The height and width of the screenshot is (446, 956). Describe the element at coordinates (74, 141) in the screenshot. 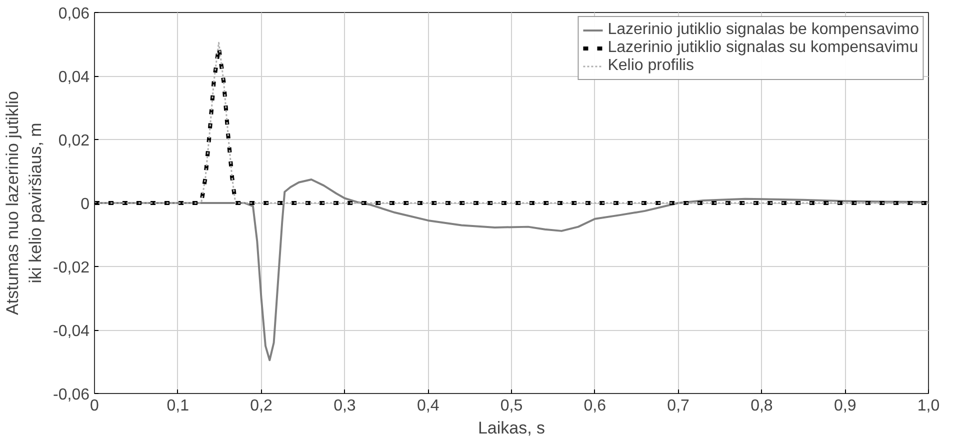

I see `y-tick-label: 0,02` at that location.